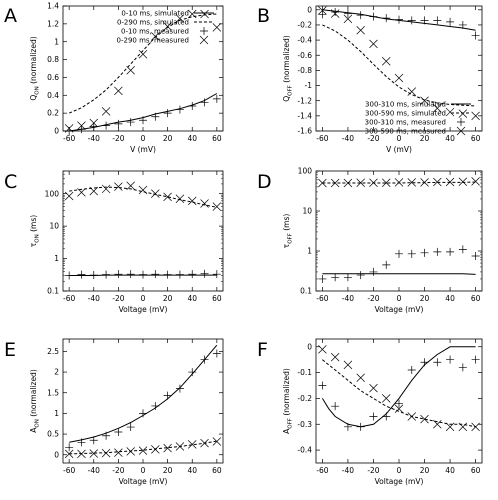 The image size is (498, 500). What do you see at coordinates (192, 138) in the screenshot?
I see `x-tick-label: 40` at bounding box center [192, 138].